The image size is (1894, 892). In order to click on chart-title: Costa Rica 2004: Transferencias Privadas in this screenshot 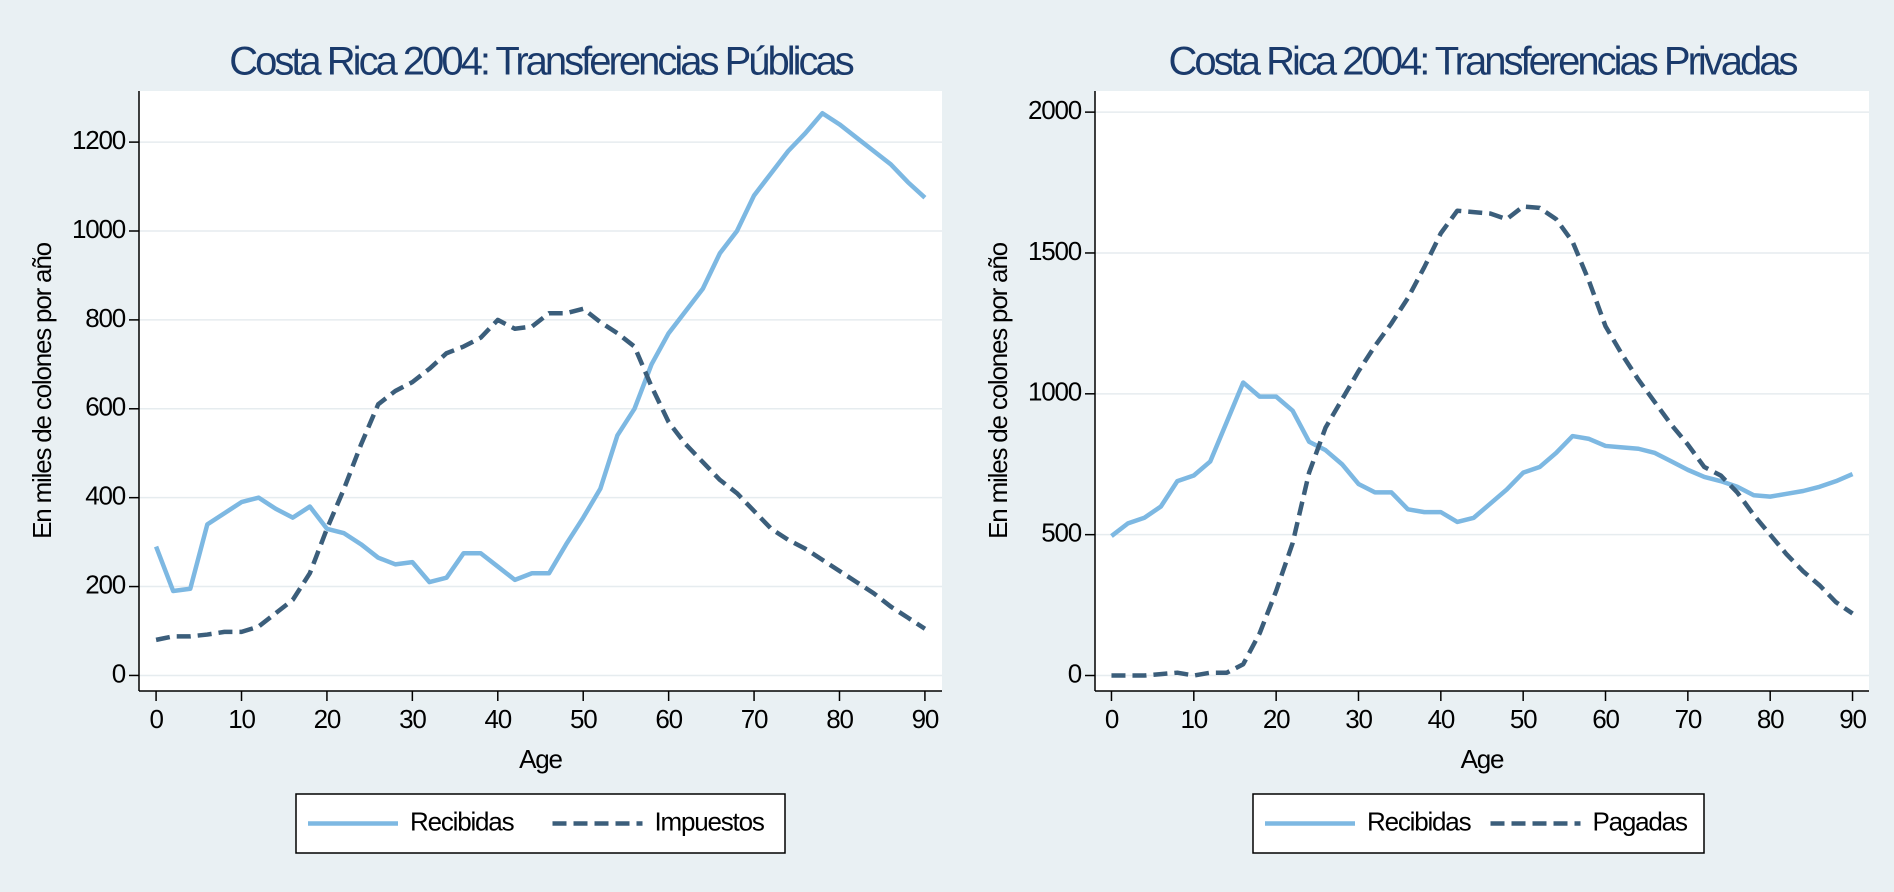, I will do `click(1482, 62)`.